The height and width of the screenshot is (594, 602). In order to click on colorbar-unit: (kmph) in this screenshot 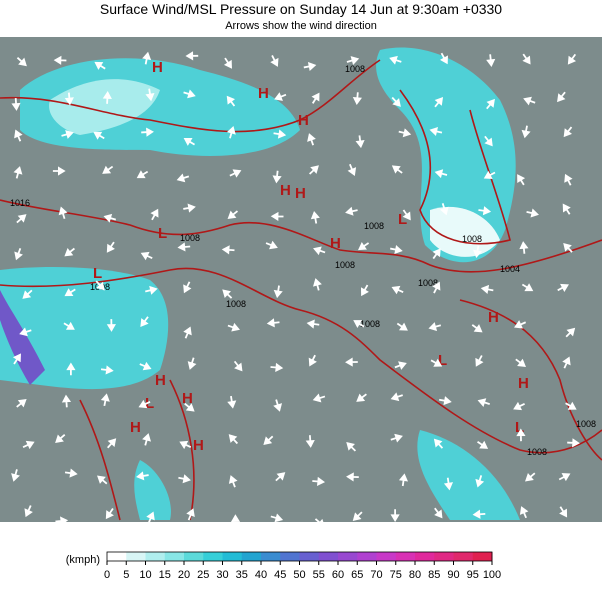, I will do `click(83, 560)`.